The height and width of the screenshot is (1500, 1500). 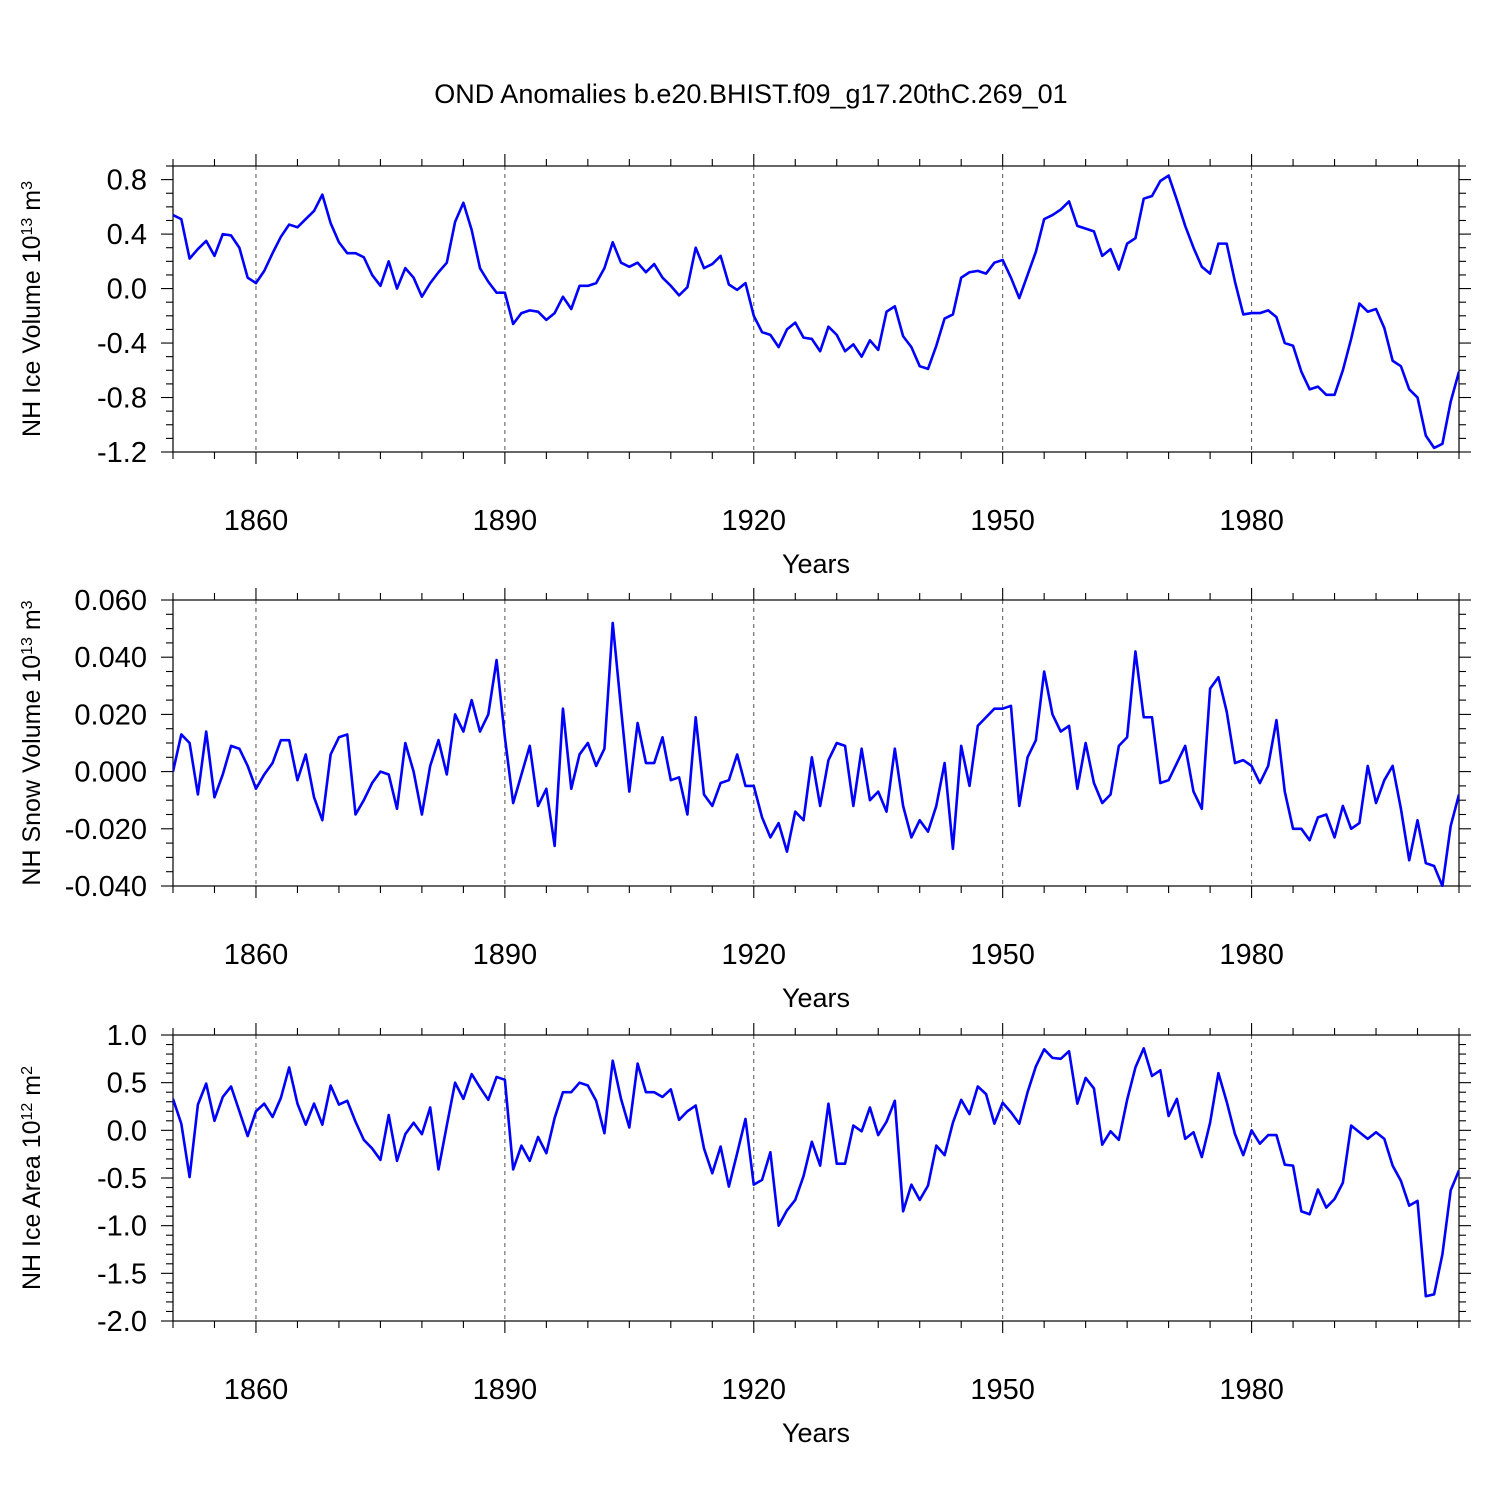 I want to click on y-tick-label: -1.0, so click(x=122, y=1227).